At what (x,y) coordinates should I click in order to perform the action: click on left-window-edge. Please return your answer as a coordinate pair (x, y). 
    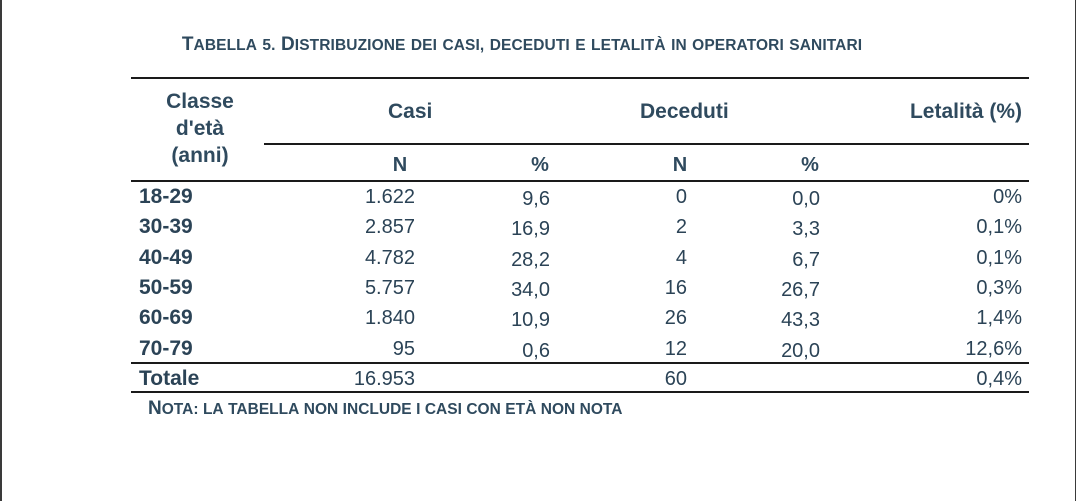
    Looking at the image, I should click on (1, 250).